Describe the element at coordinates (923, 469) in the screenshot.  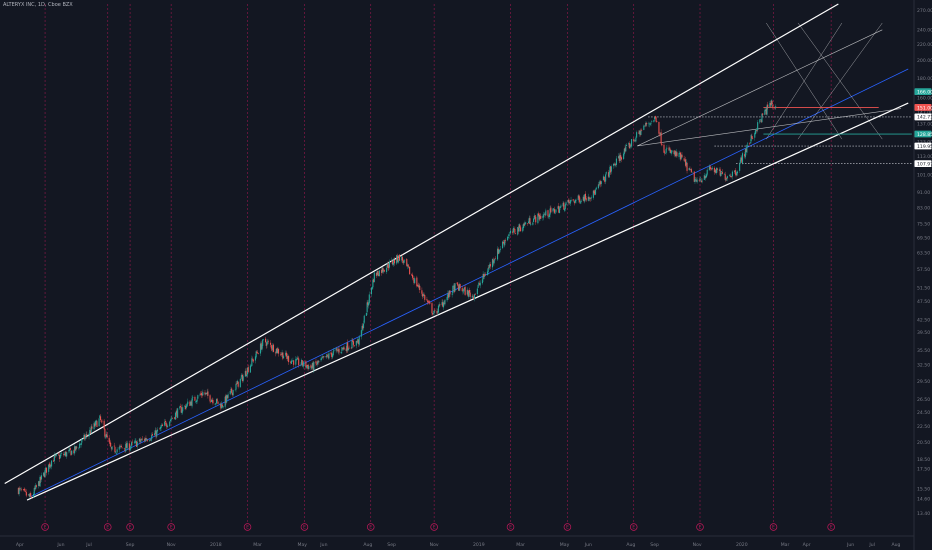
I see `y-tick-label: 17.50` at that location.